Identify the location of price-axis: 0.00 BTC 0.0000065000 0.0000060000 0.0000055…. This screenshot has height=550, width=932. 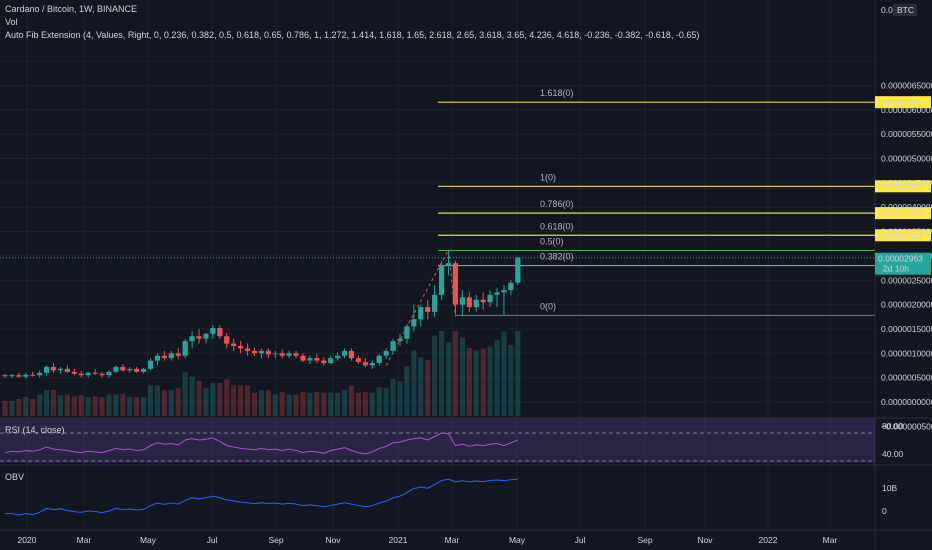
(903, 260).